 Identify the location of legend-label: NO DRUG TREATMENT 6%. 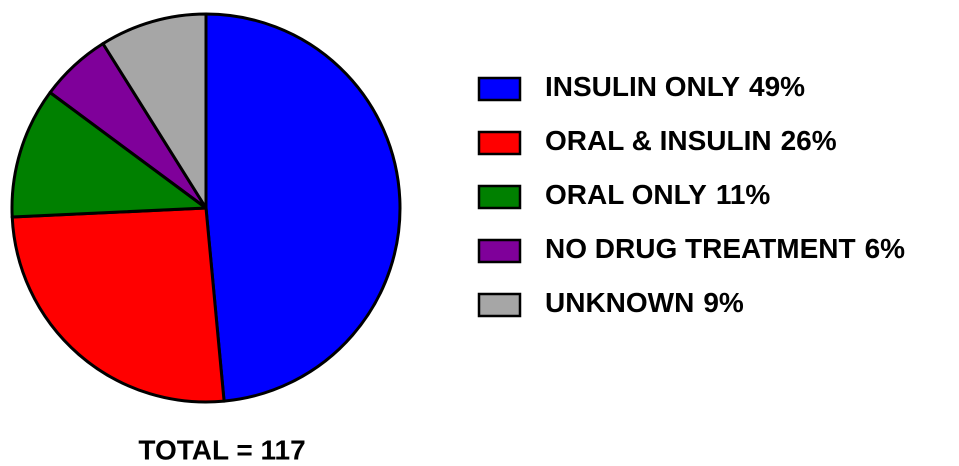
(725, 248).